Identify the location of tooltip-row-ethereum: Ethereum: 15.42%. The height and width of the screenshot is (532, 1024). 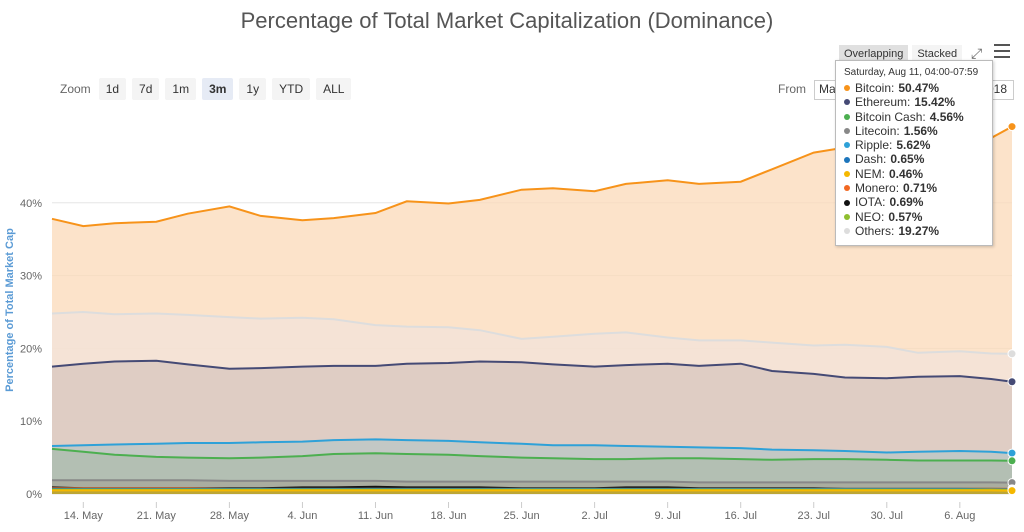
(914, 102).